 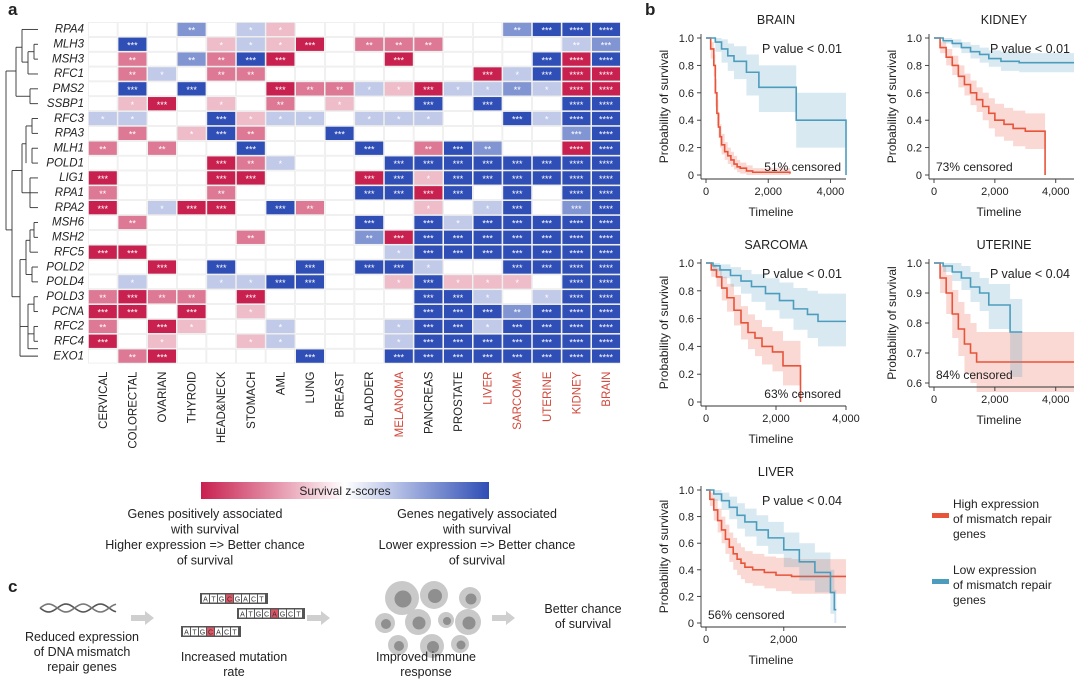 What do you see at coordinates (345, 490) in the screenshot?
I see `colorbar-bar` at bounding box center [345, 490].